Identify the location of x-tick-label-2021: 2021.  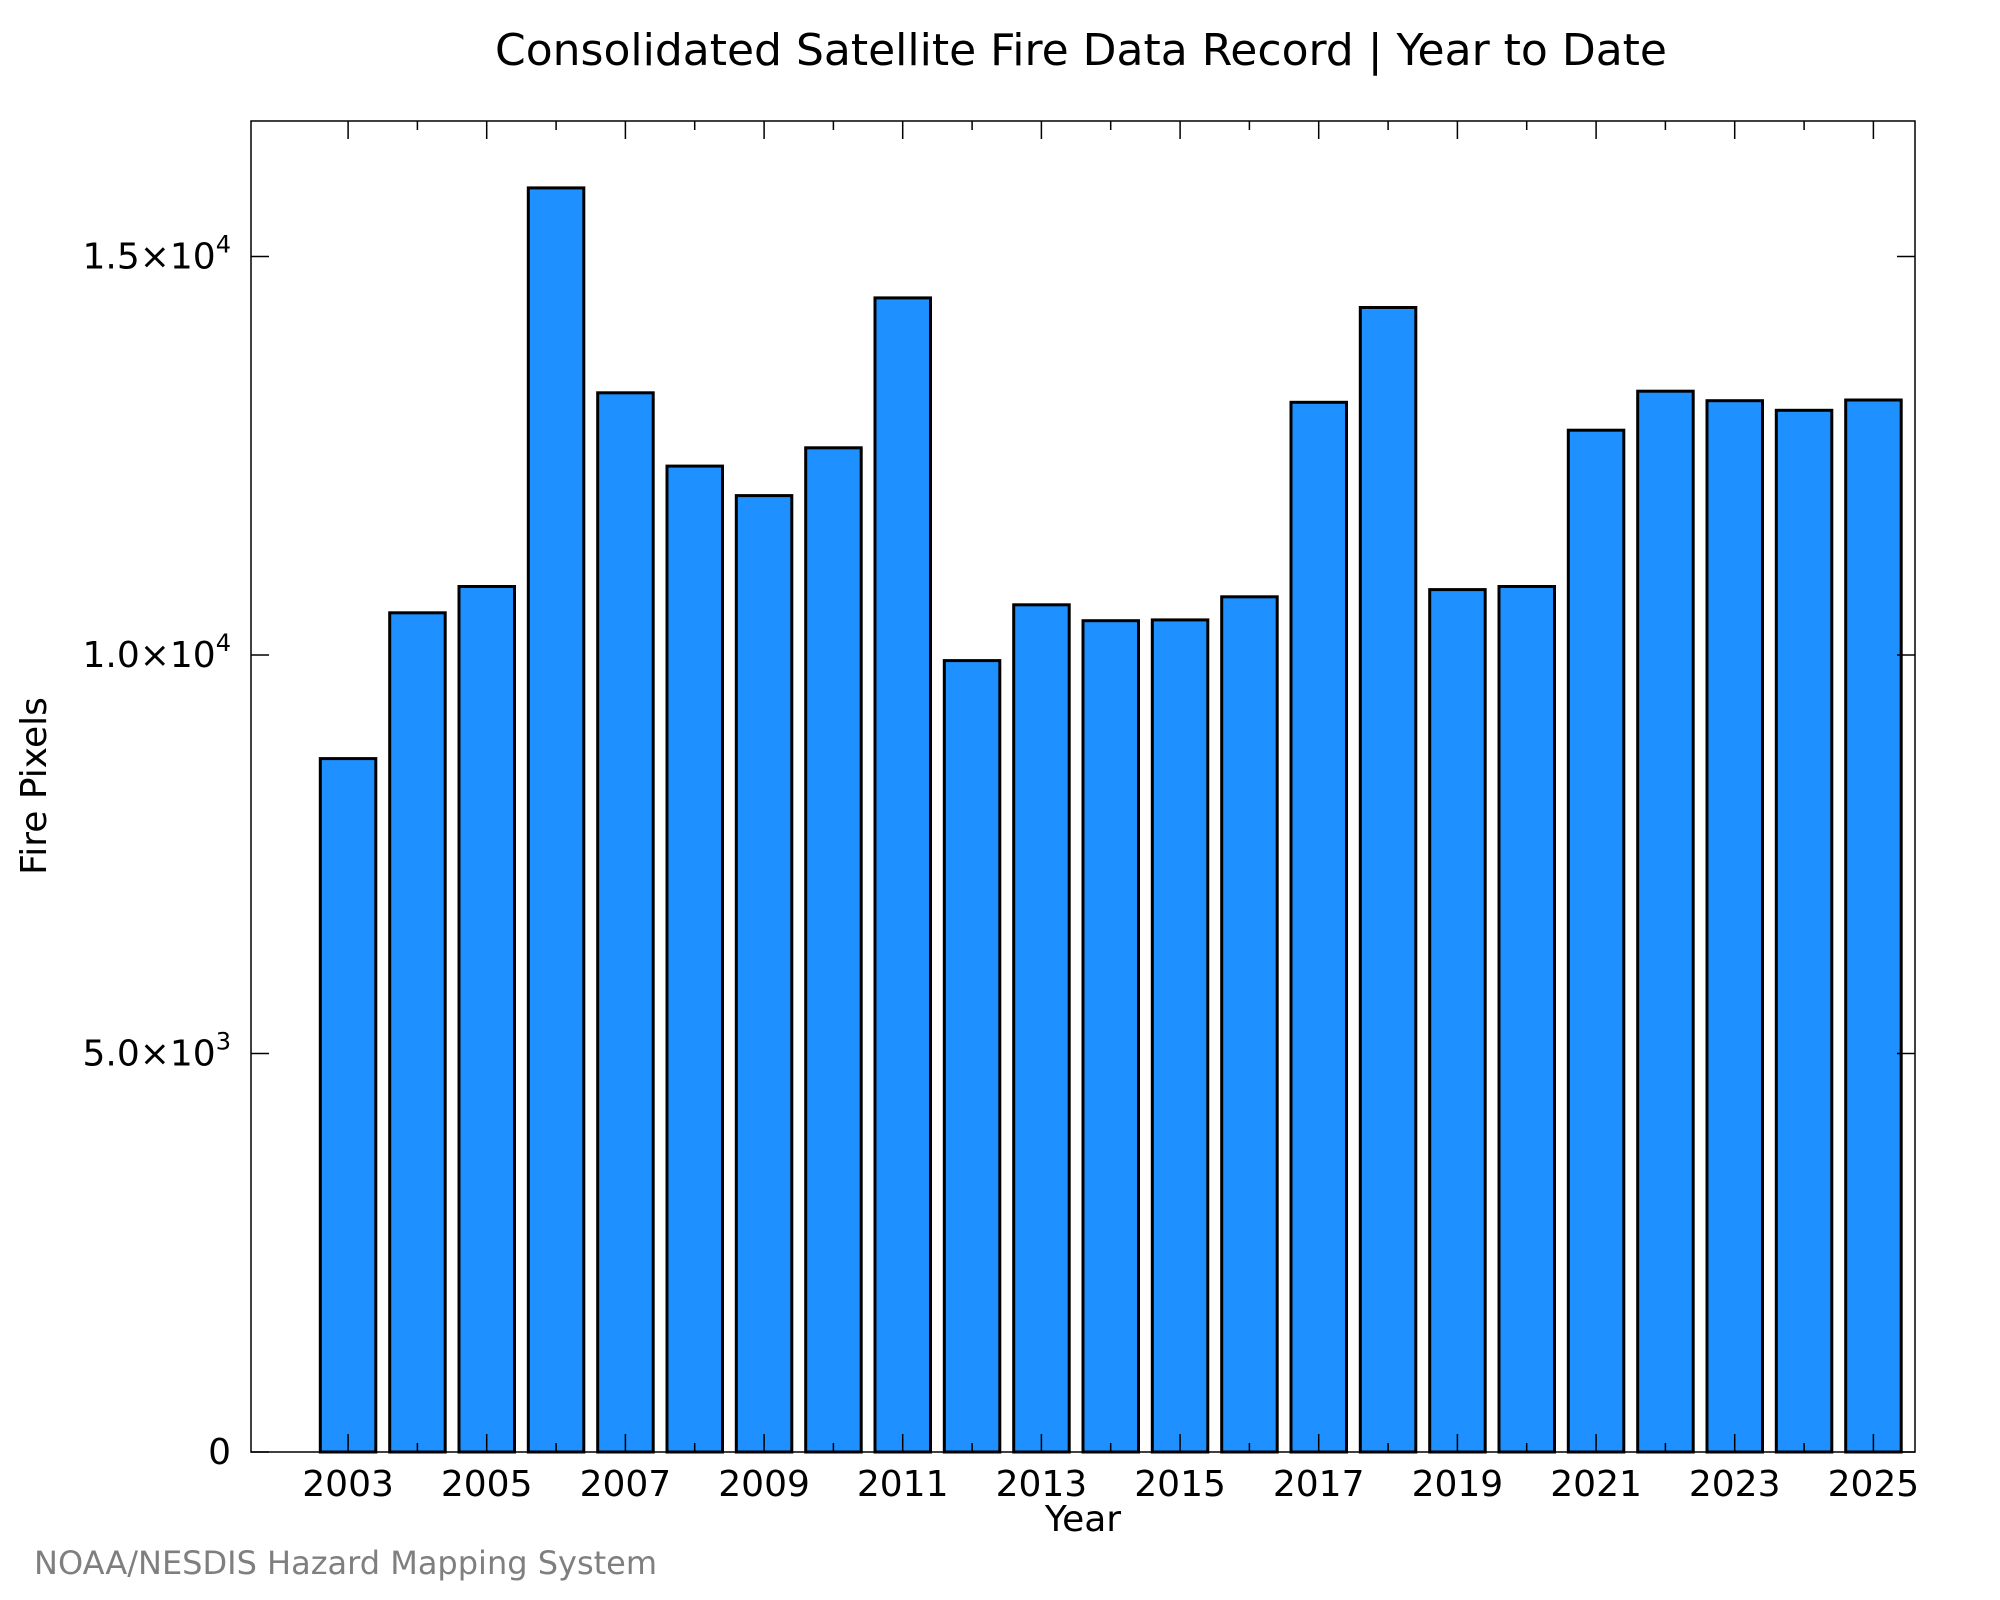
(1596, 1484).